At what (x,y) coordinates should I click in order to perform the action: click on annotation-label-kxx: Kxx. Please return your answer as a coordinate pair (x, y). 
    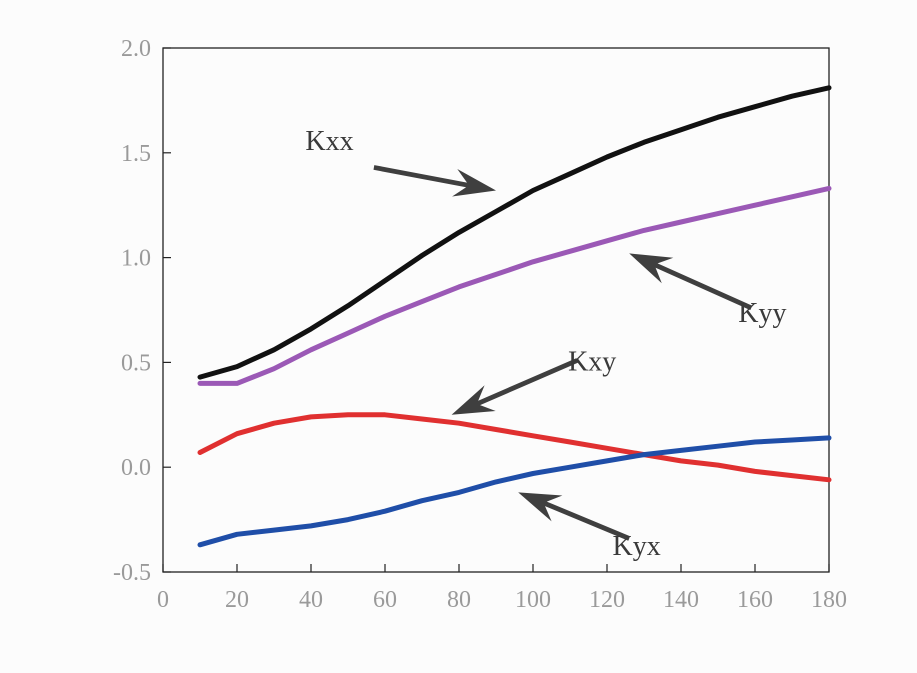
    Looking at the image, I should click on (329, 141).